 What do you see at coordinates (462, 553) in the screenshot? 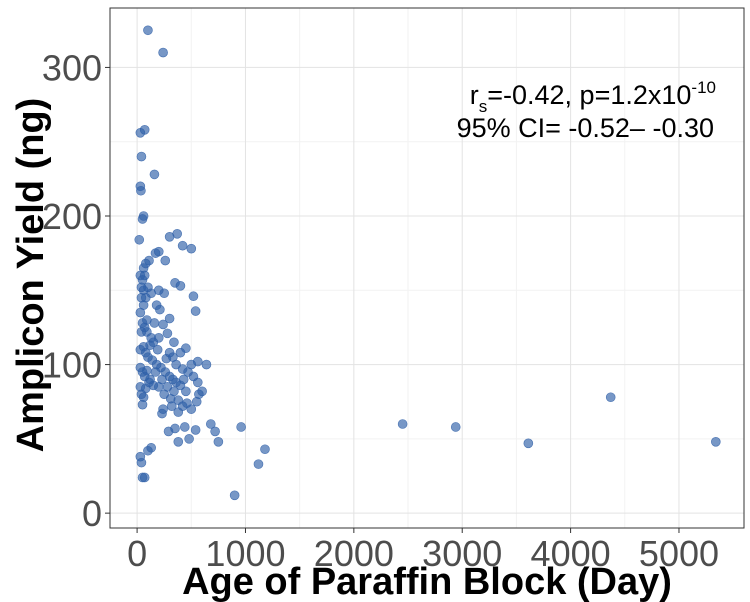
I see `x-tick-label: 3000` at bounding box center [462, 553].